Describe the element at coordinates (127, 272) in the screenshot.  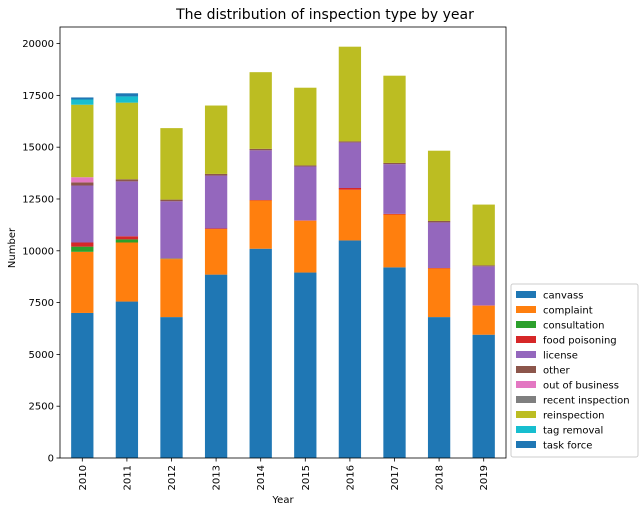
I see `bar-segment-complaint-2011` at that location.